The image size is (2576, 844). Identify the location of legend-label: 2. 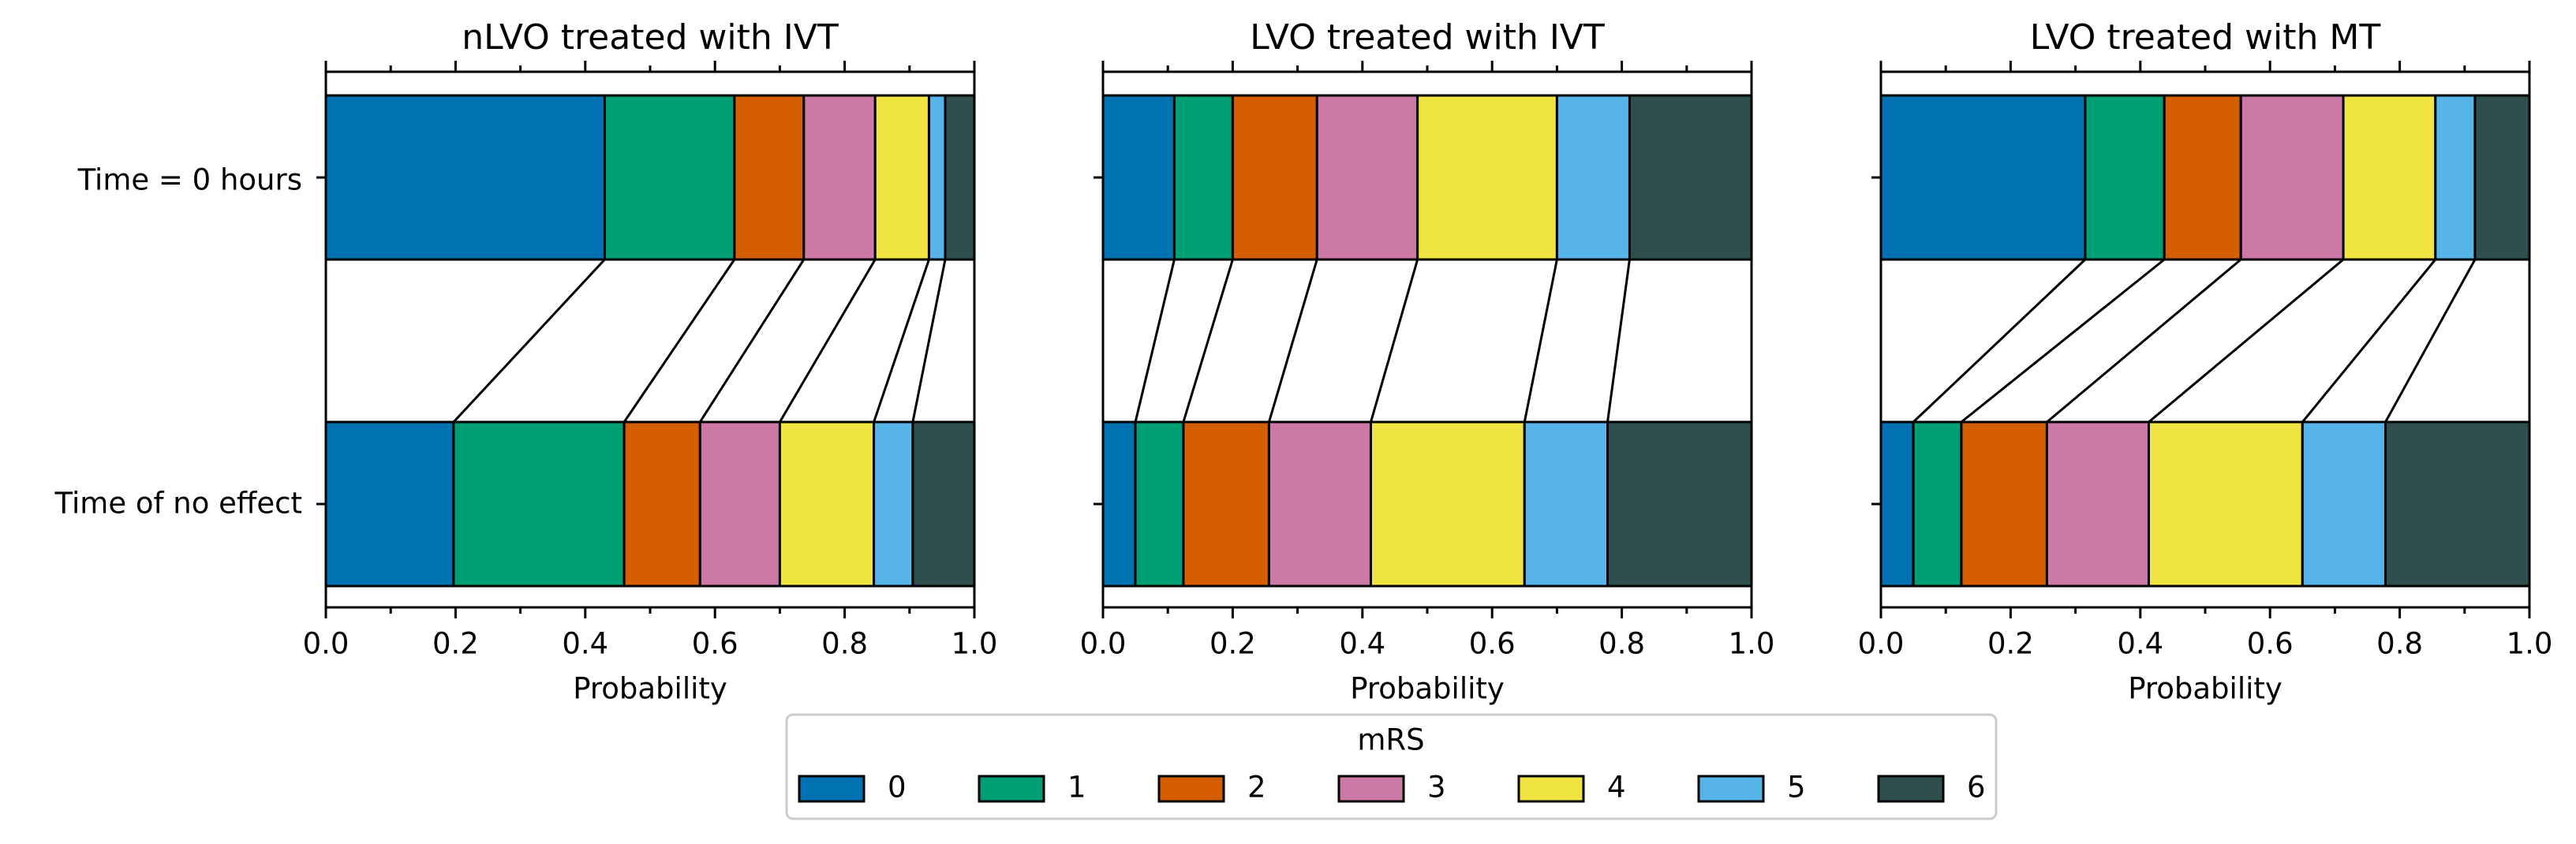
(1256, 788).